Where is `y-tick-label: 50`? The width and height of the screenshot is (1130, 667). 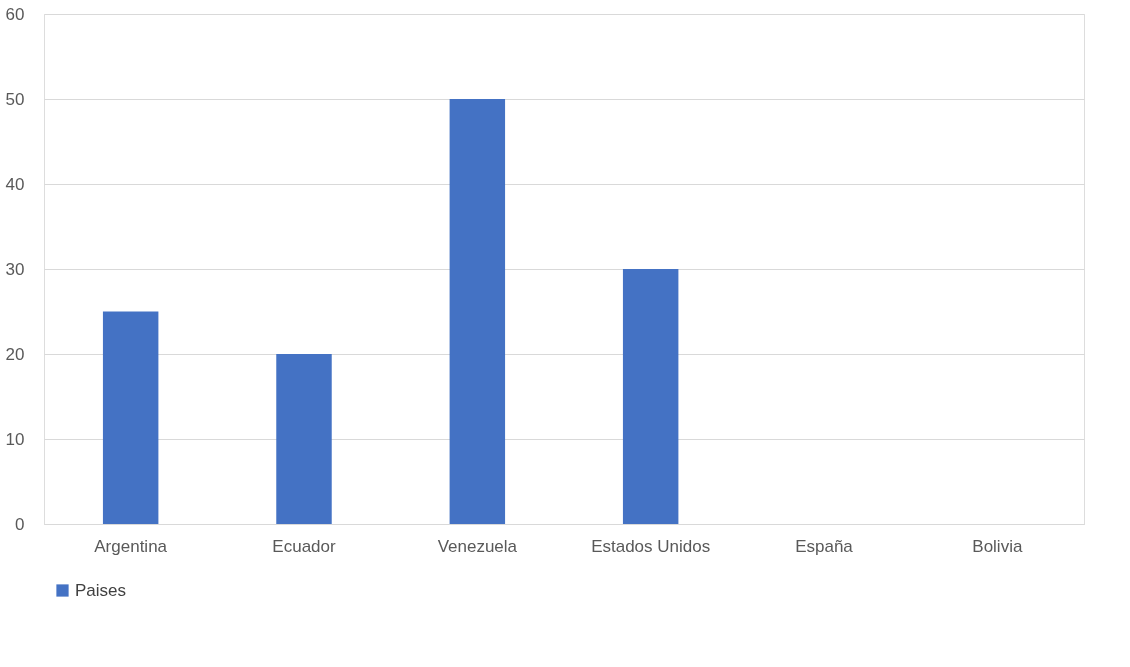
y-tick-label: 50 is located at coordinates (15, 99).